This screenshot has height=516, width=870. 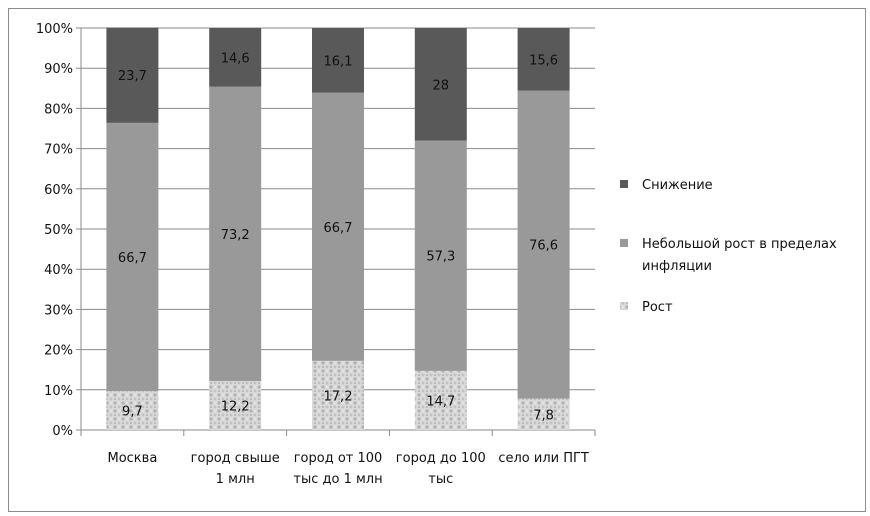 I want to click on data-label: 14,7, so click(x=440, y=401).